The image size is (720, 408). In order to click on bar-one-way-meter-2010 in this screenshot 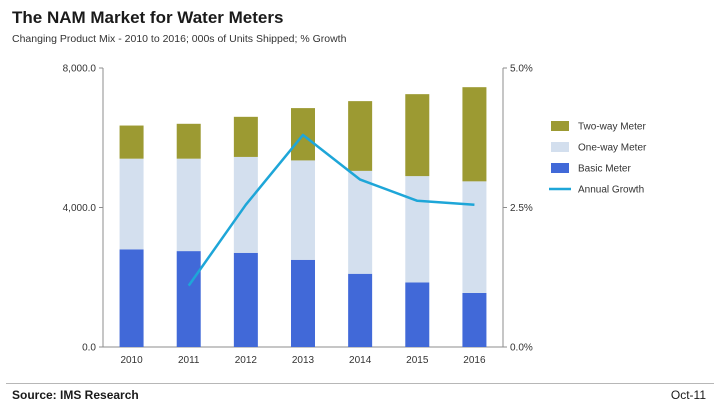, I will do `click(131, 204)`.